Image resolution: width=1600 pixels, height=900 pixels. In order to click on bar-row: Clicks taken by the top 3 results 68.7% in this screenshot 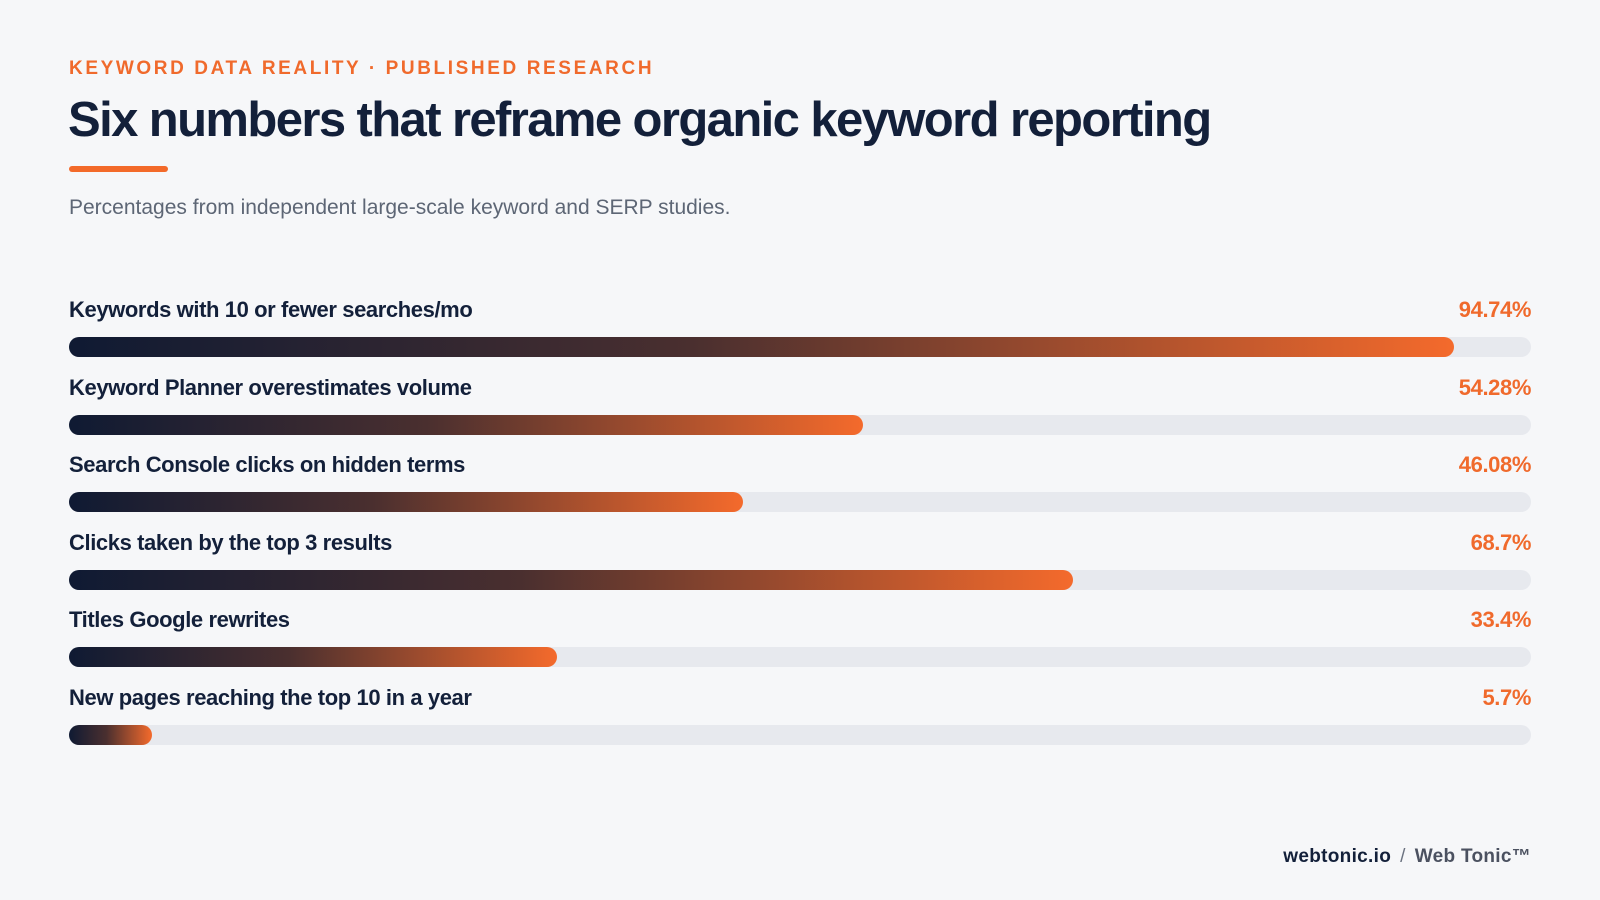, I will do `click(800, 567)`.